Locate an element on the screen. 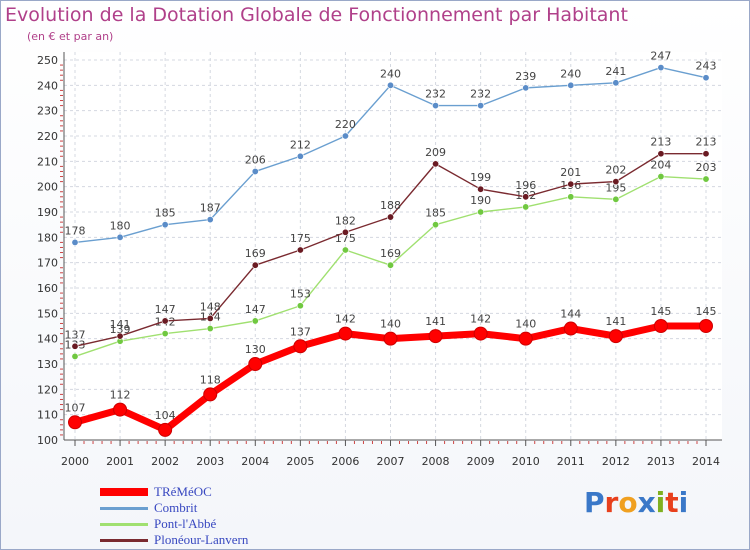 The image size is (750, 550). series-3-data-label: 209 is located at coordinates (435, 152).